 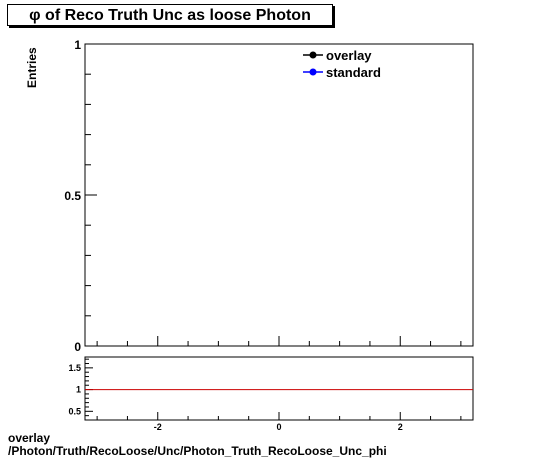 What do you see at coordinates (342, 64) in the screenshot?
I see `legend: overlay standard` at bounding box center [342, 64].